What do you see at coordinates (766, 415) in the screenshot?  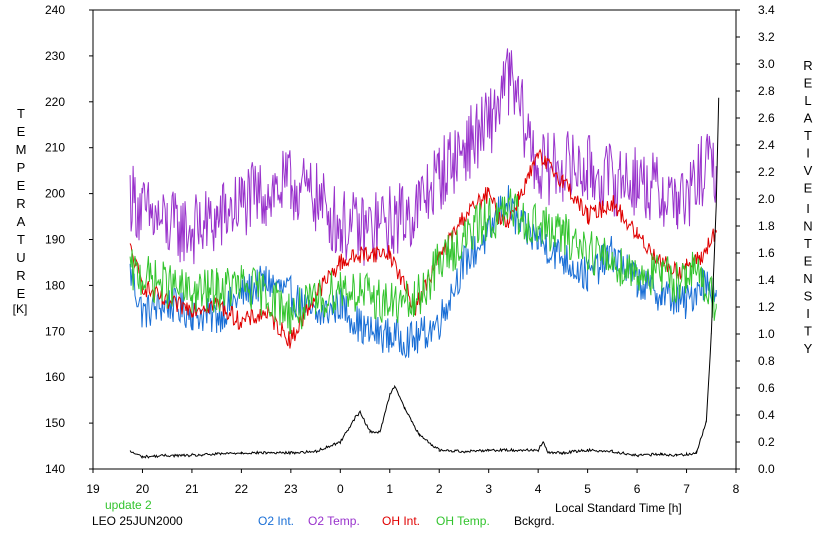 I see `y-right-tick-label: 0.4` at bounding box center [766, 415].